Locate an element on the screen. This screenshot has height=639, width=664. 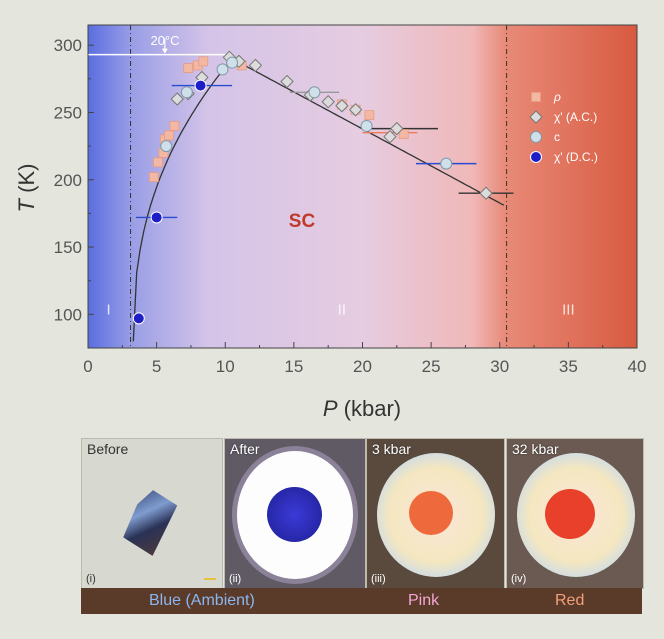
pink-sample is located at coordinates (431, 513).